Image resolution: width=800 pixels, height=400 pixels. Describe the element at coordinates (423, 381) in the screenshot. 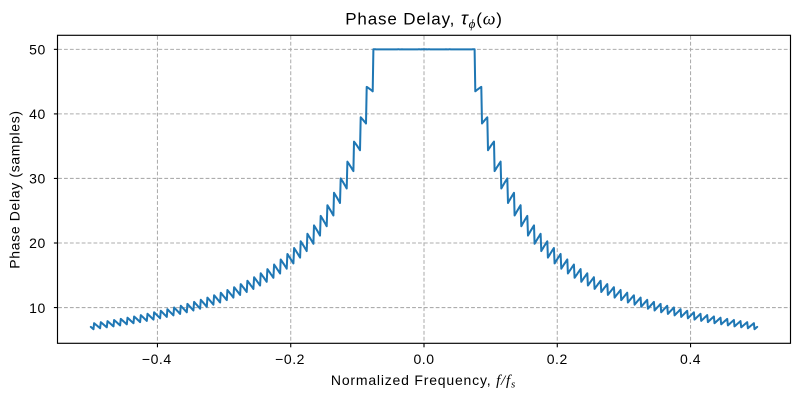

I see `svg-text: Normalized Frequency, f/fs` at that location.